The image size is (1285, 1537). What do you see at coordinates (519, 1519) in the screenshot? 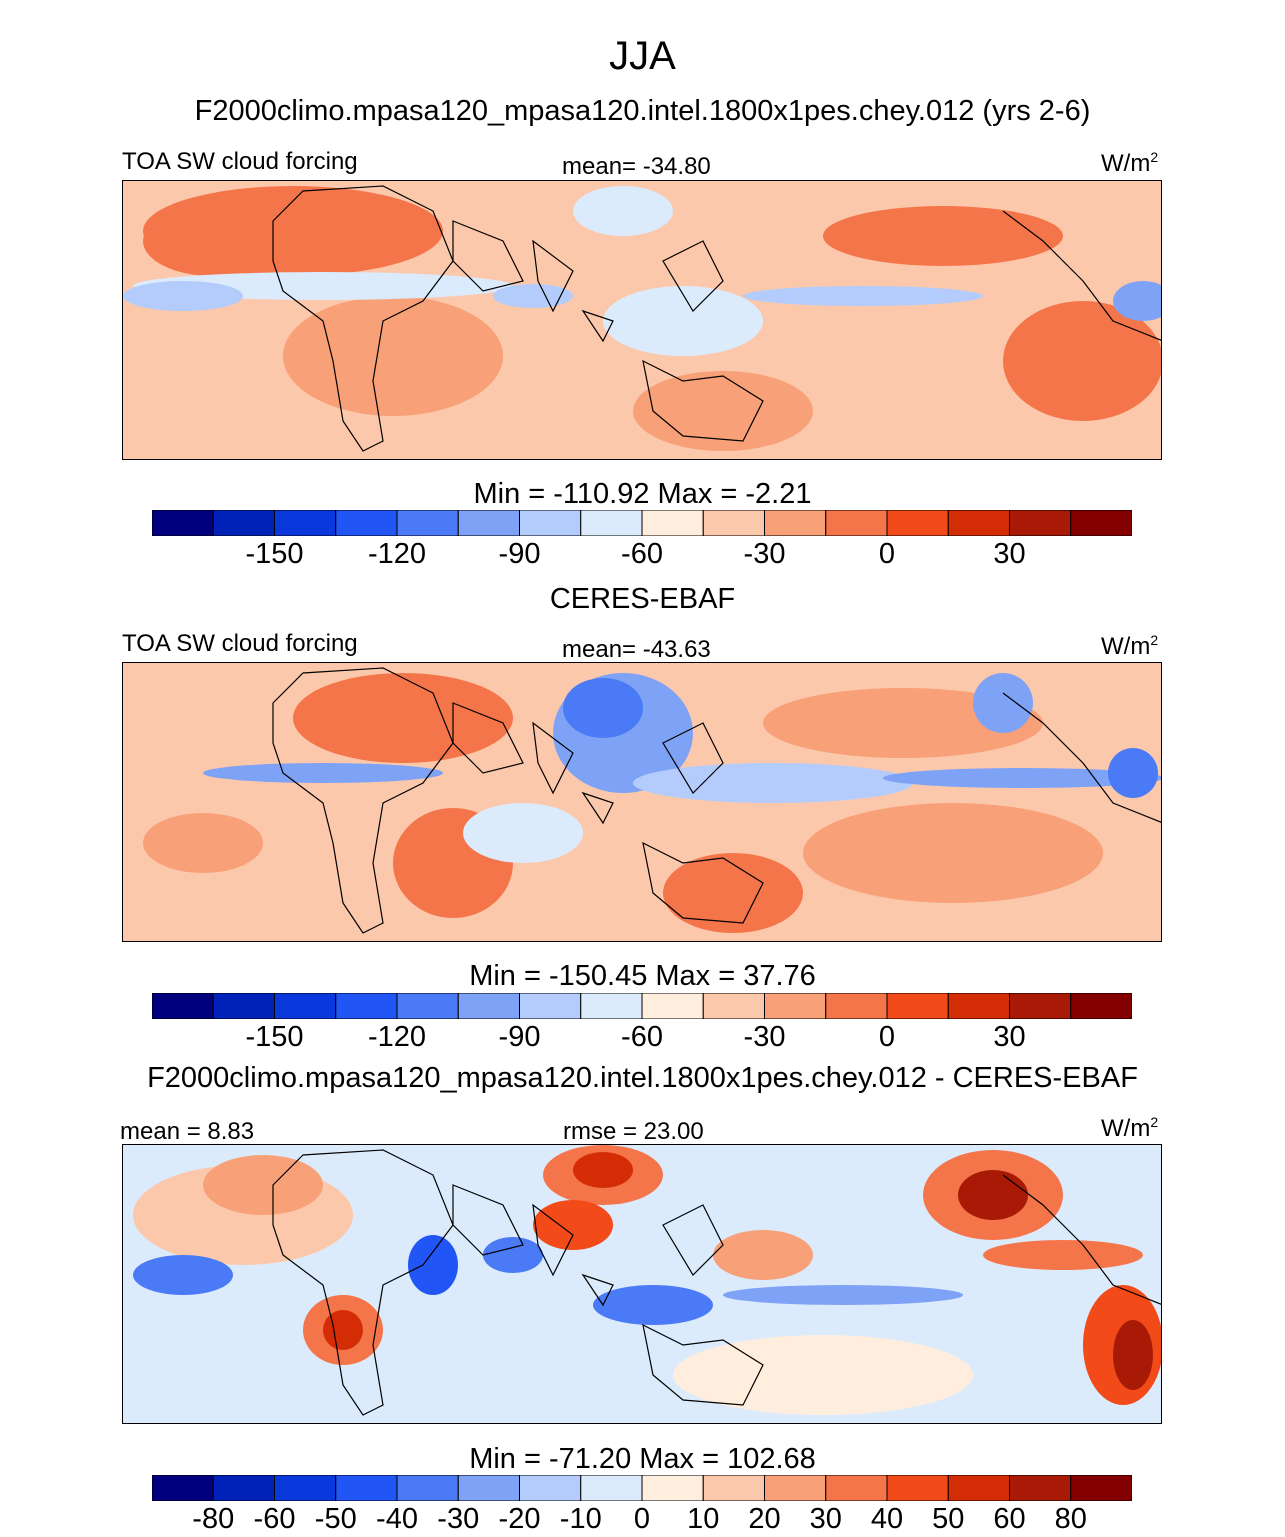
I see `colorbar-tick-label: -20` at bounding box center [519, 1519].